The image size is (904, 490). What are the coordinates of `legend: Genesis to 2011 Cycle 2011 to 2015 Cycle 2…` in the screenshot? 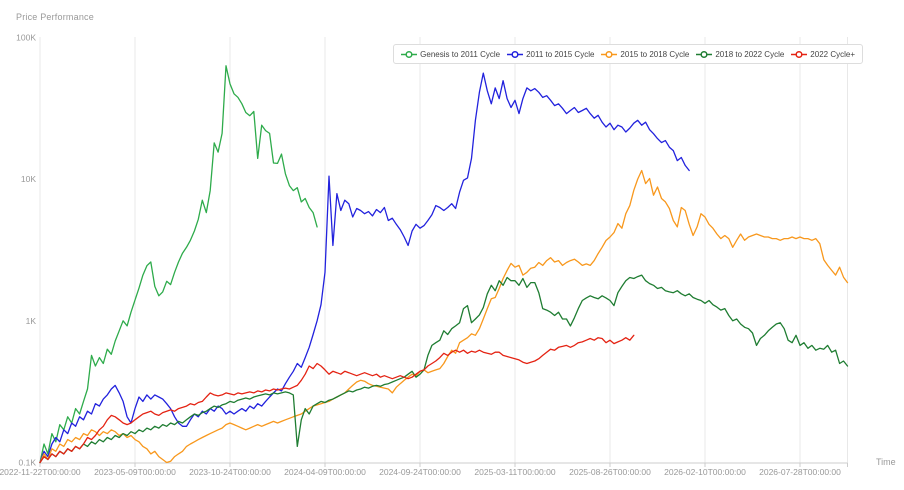 It's located at (628, 54).